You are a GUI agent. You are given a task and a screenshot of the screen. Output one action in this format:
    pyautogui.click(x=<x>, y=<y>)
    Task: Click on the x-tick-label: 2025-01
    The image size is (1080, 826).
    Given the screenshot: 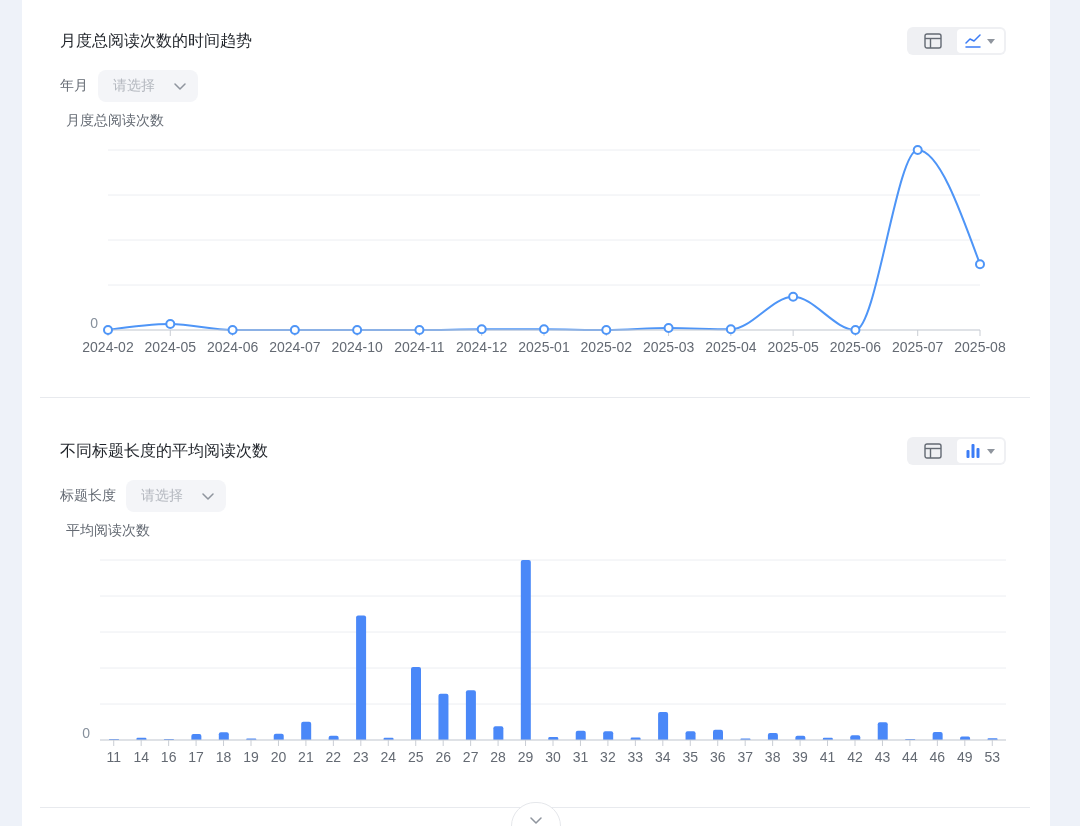 What is the action you would take?
    pyautogui.click(x=544, y=346)
    